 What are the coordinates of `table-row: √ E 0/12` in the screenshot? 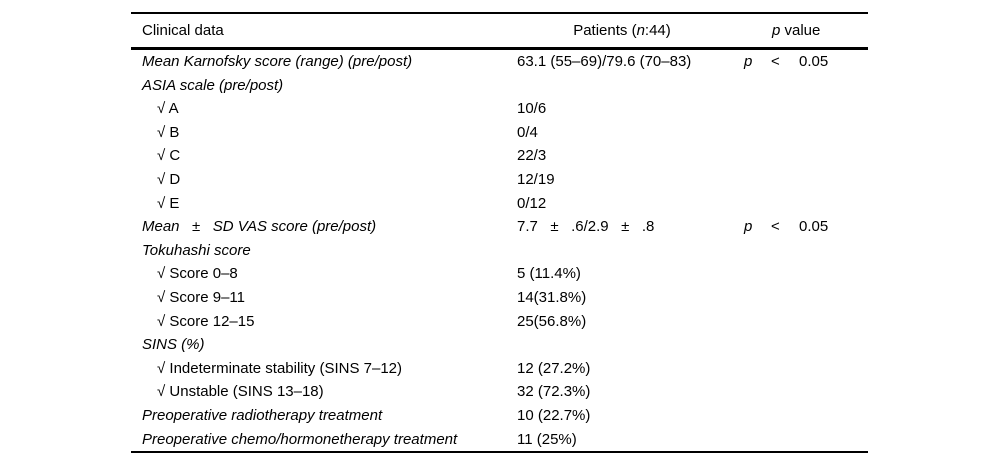 It's located at (499, 204).